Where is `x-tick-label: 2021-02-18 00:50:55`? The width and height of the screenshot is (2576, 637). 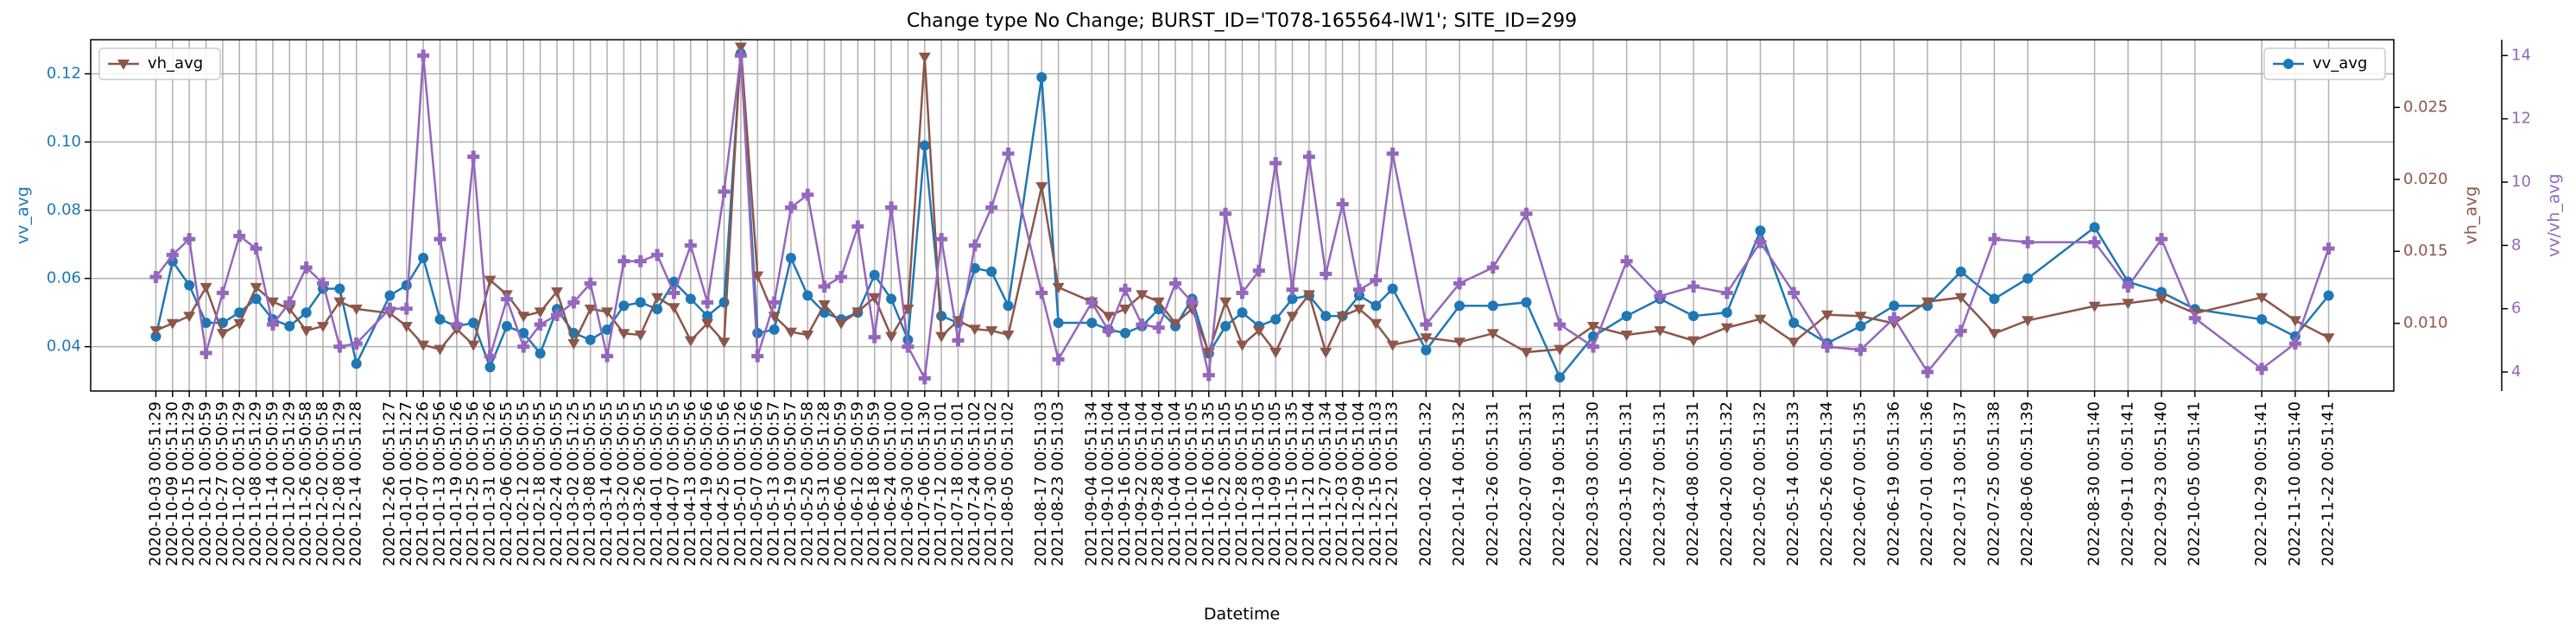
x-tick-label: 2021-02-18 00:50:55 is located at coordinates (540, 484).